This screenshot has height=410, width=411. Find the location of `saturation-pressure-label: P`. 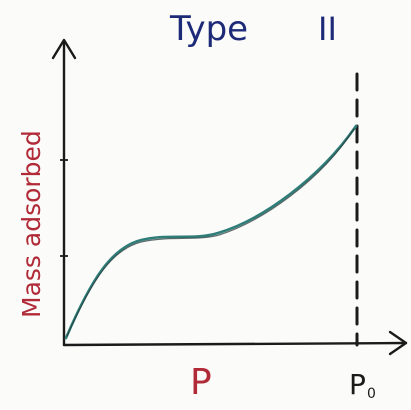

saturation-pressure-label: P is located at coordinates (357, 384).